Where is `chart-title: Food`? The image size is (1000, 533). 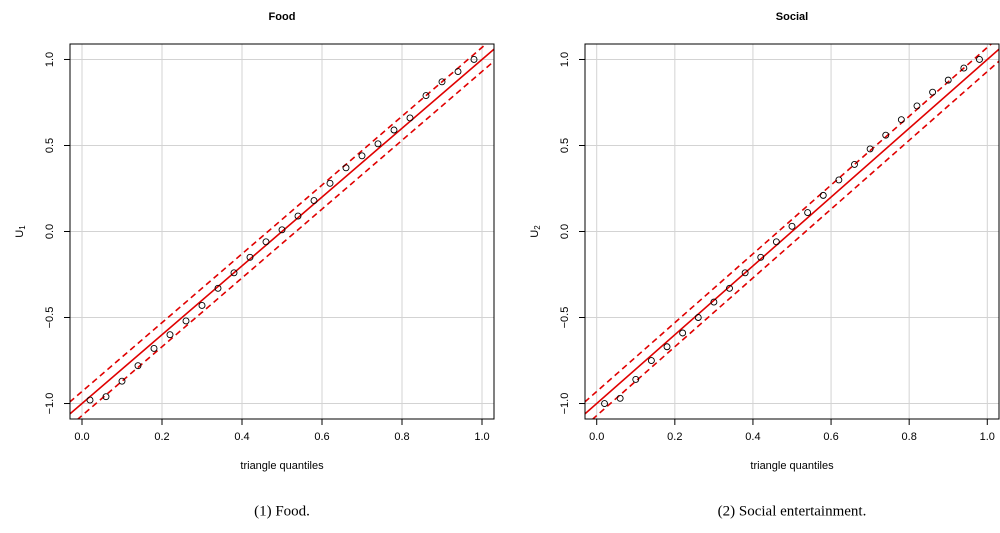 chart-title: Food is located at coordinates (282, 17).